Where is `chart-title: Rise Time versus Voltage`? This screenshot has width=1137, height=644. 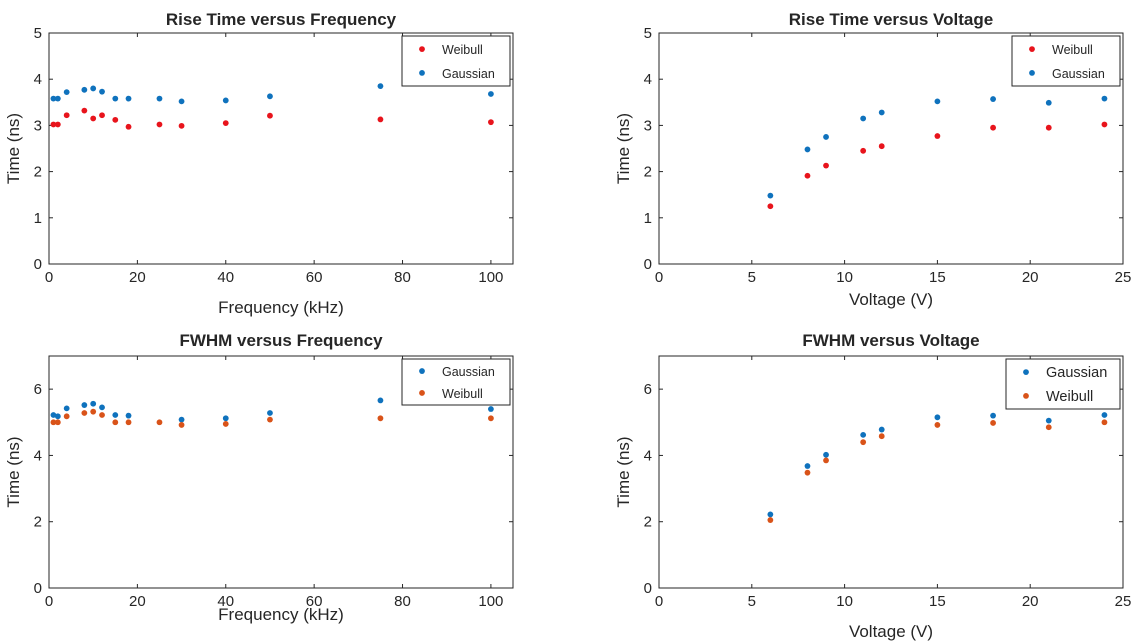 chart-title: Rise Time versus Voltage is located at coordinates (891, 19).